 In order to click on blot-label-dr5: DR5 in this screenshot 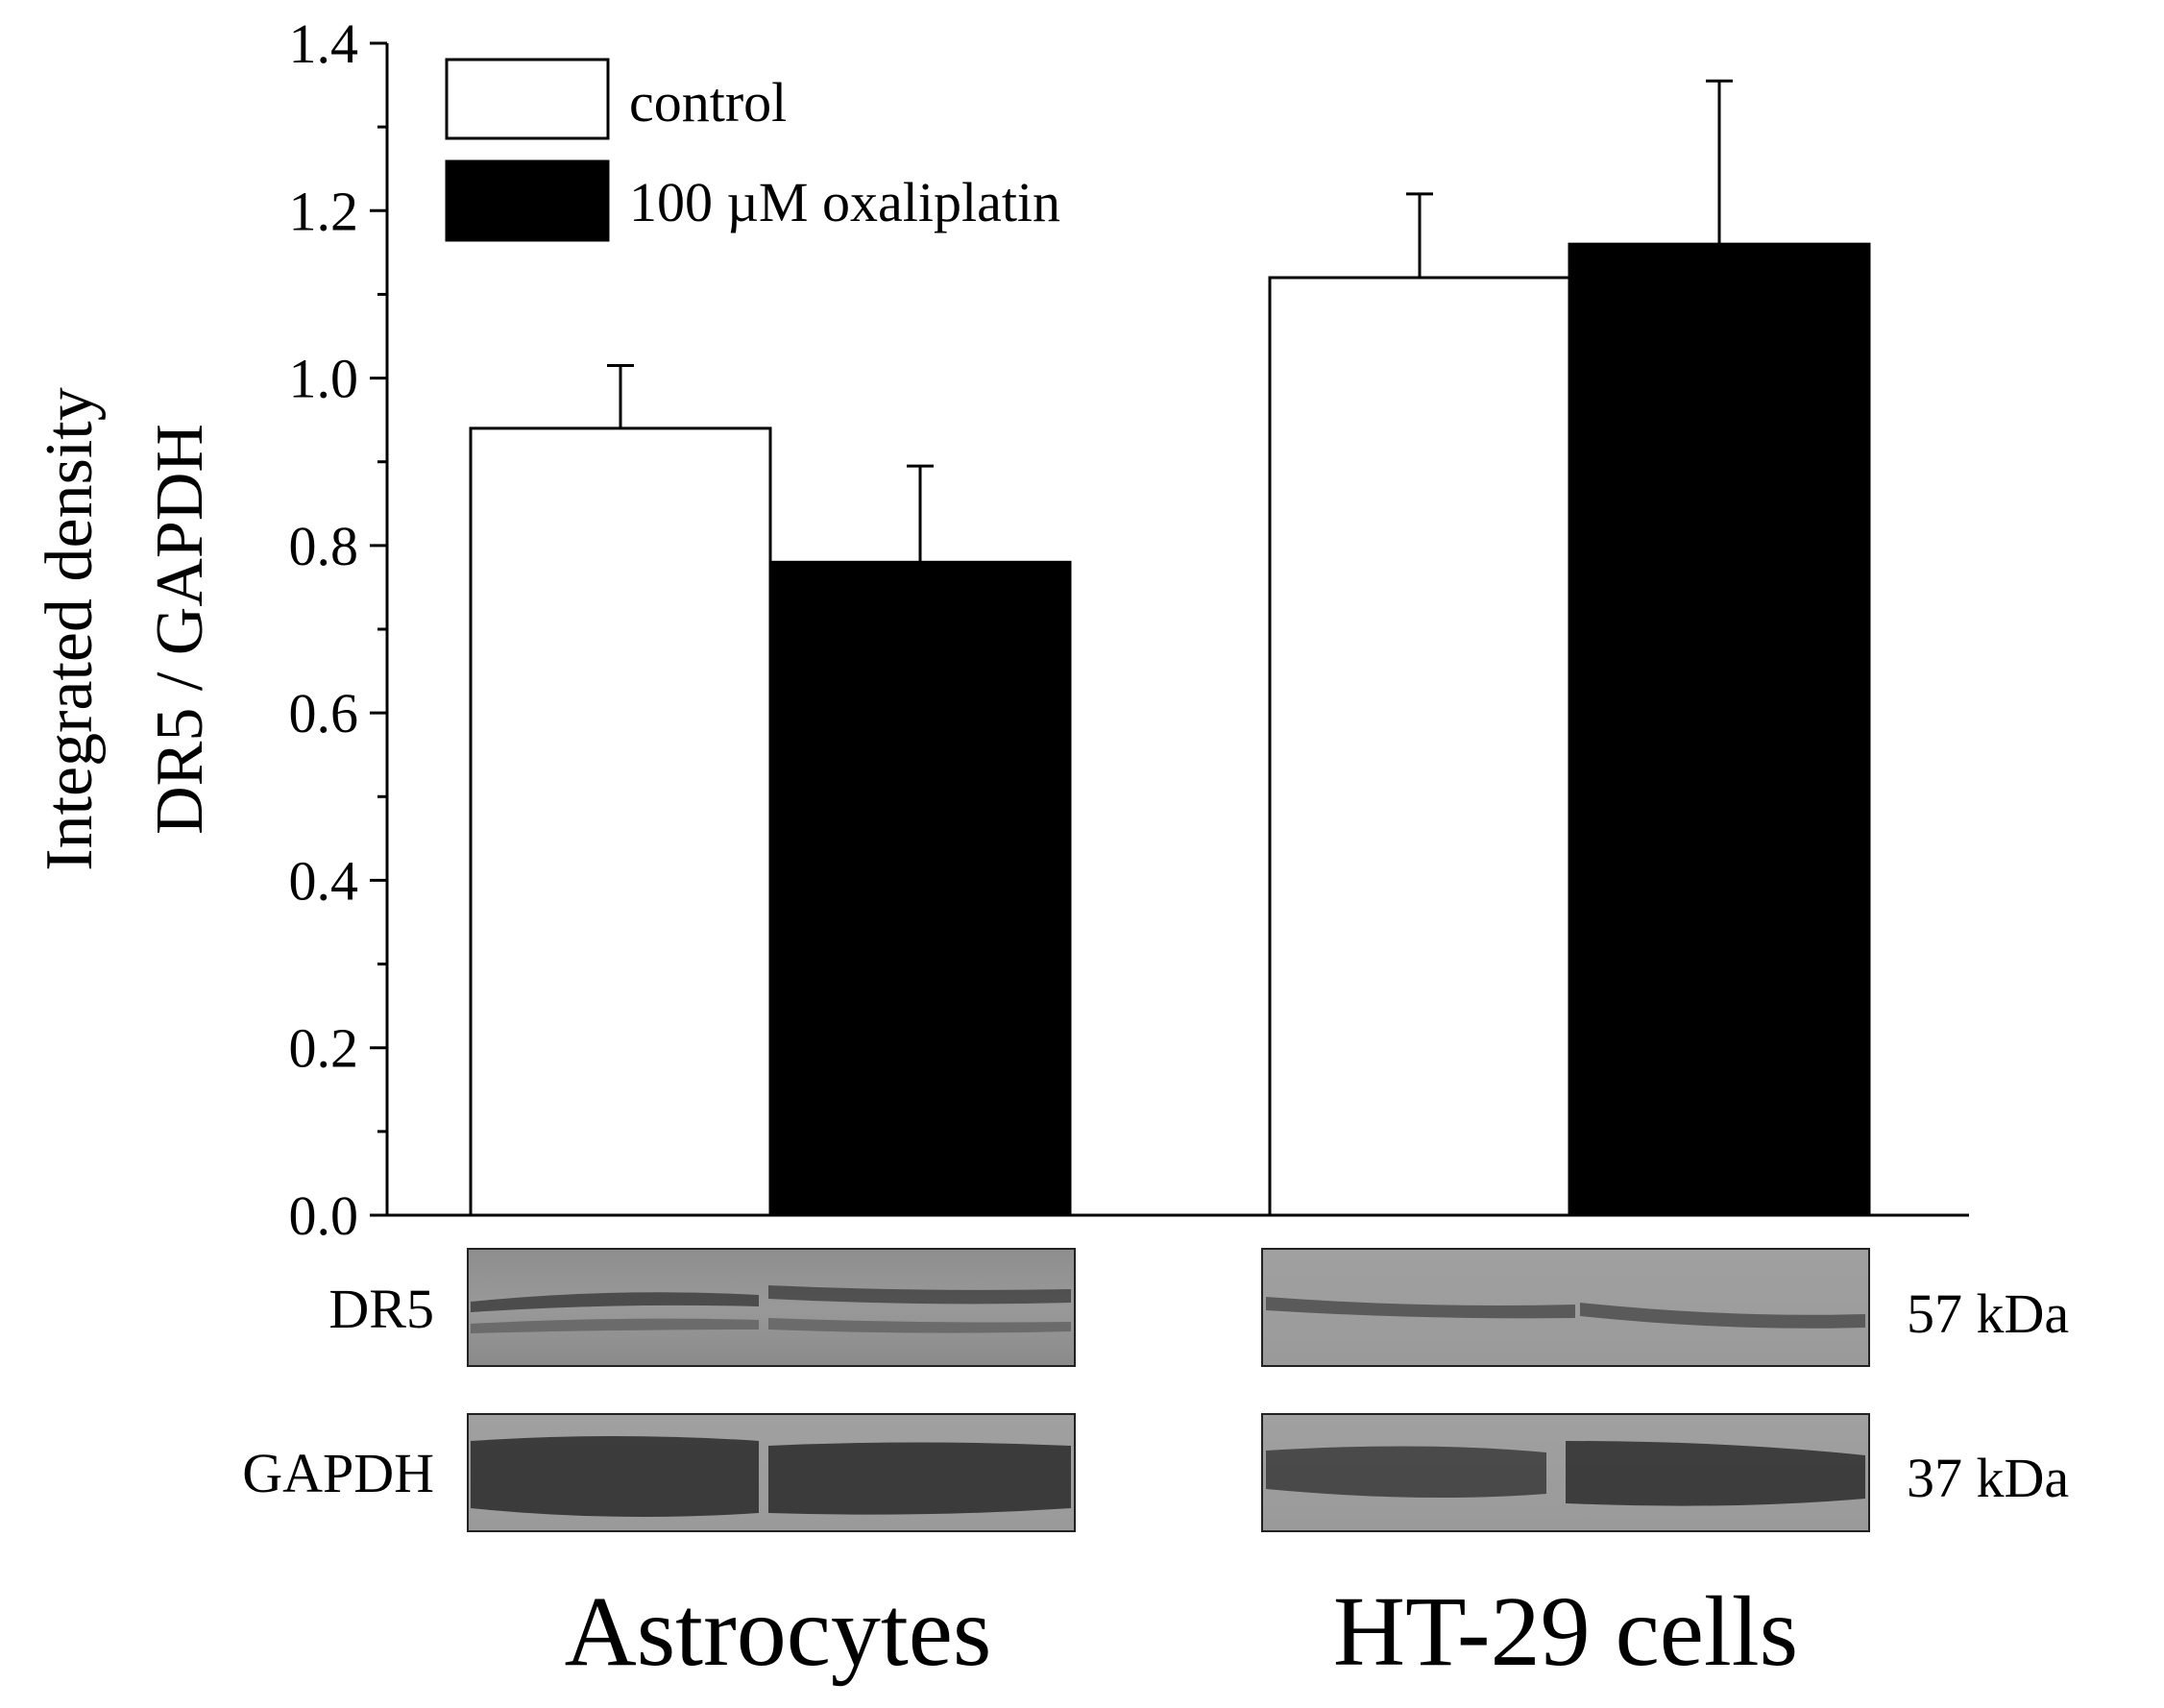, I will do `click(381, 1309)`.